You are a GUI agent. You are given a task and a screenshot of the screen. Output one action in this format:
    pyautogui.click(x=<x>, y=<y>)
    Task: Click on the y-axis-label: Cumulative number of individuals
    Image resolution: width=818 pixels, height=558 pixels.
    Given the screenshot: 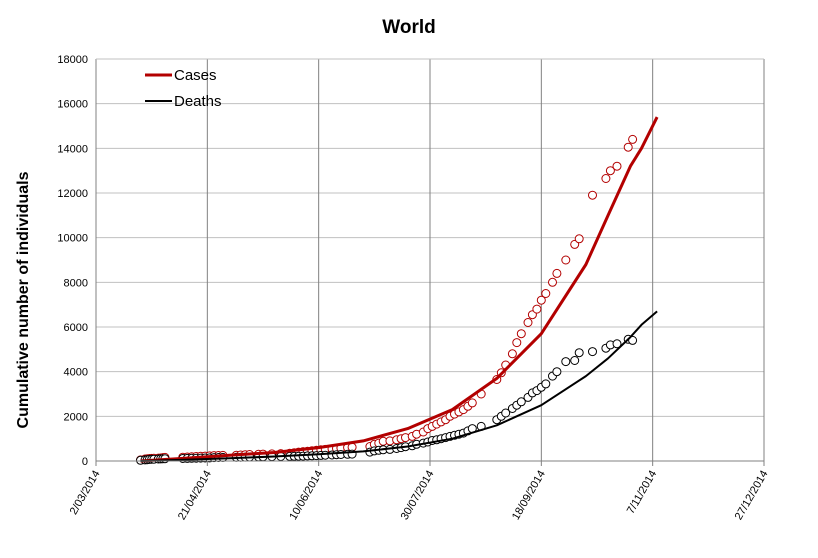 What is the action you would take?
    pyautogui.click(x=23, y=299)
    